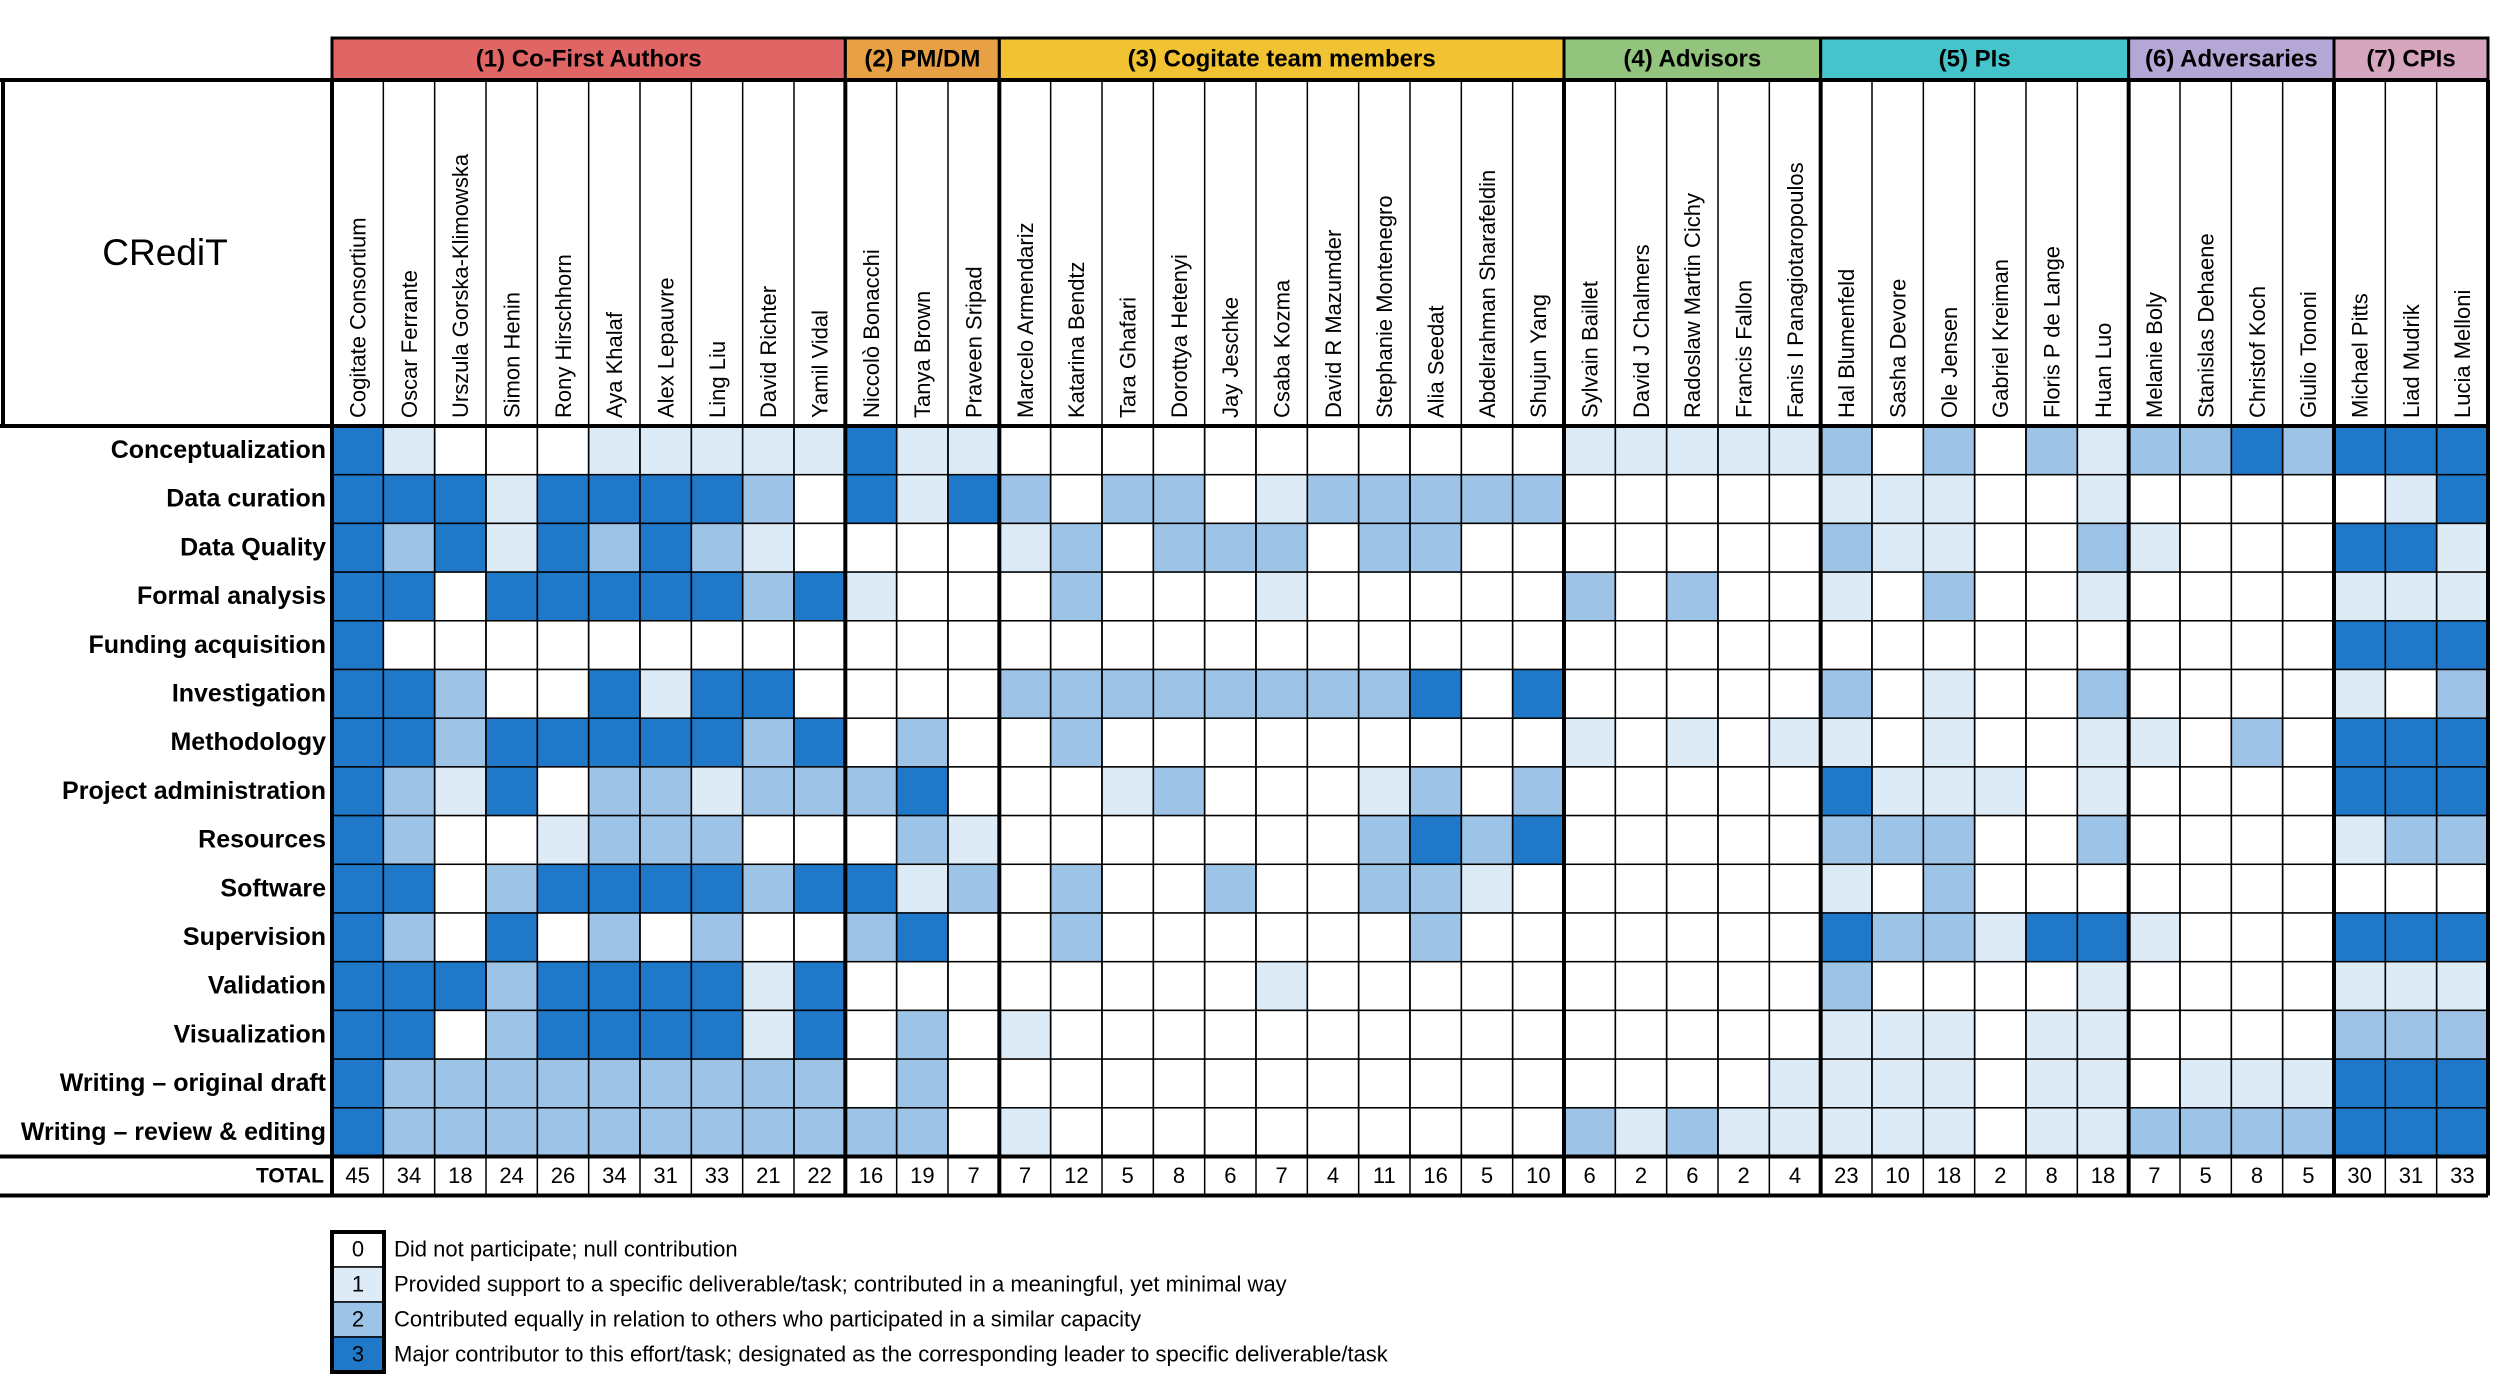 The width and height of the screenshot is (2500, 1382). Describe the element at coordinates (2411, 1175) in the screenshot. I see `column-total: 31` at that location.